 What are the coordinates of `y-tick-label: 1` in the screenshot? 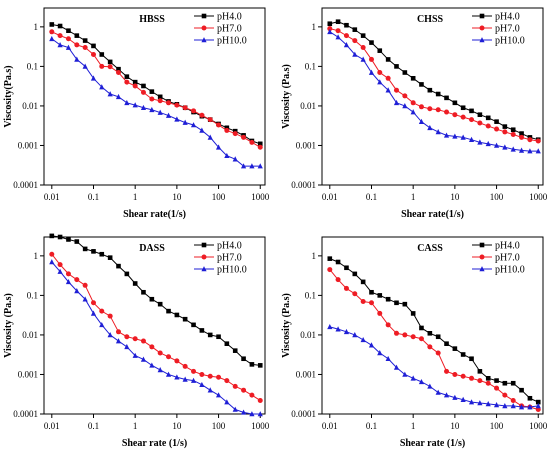 It's located at (314, 256).